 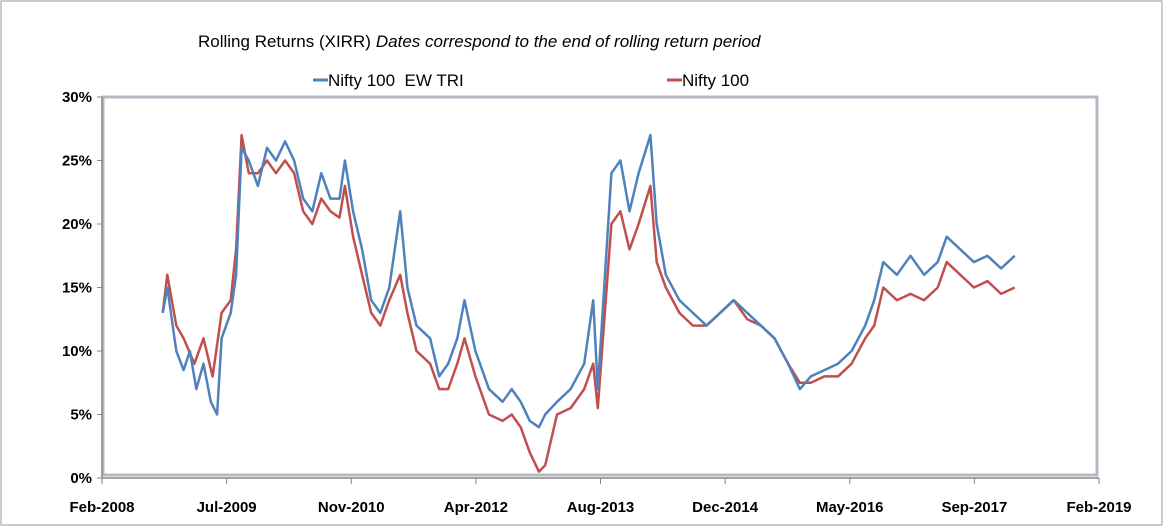 I want to click on x-tick-label: Feb-2019, so click(x=1098, y=507).